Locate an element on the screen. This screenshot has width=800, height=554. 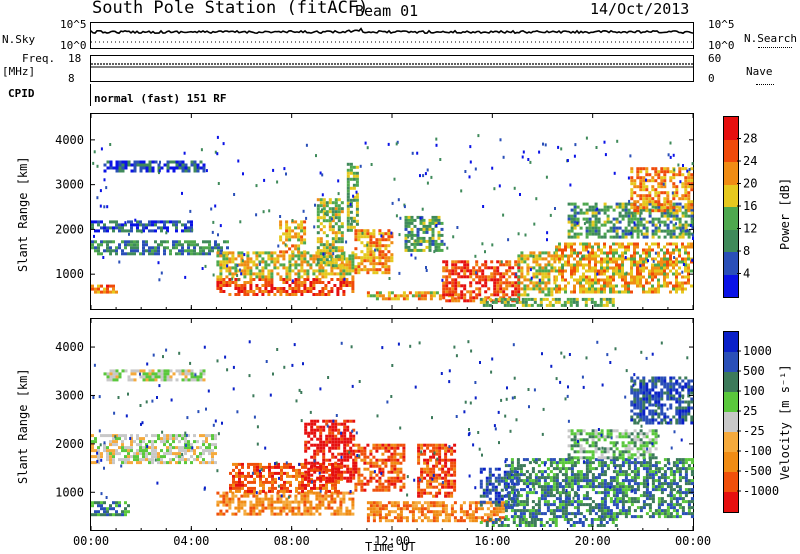
freq-panel is located at coordinates (392, 68).